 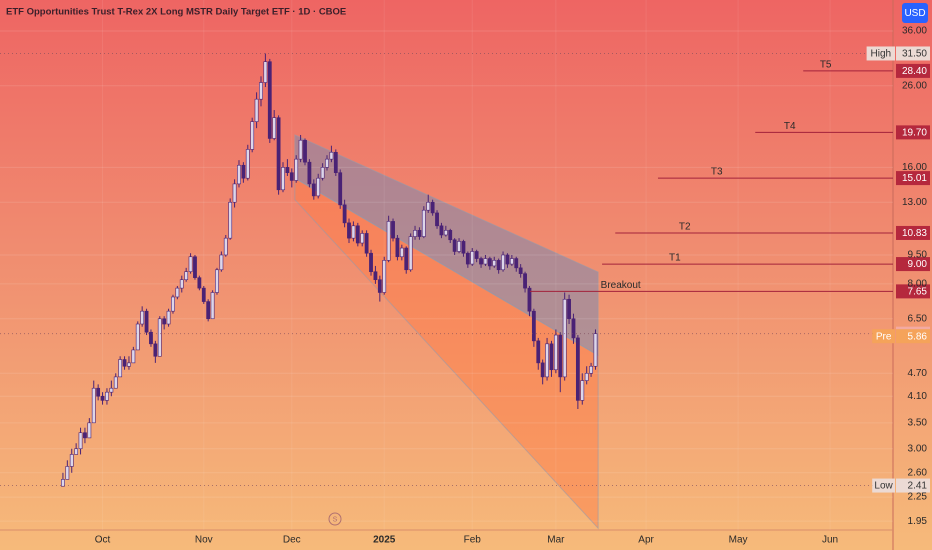 I want to click on y-tick-label: 36.00, so click(x=914, y=31).